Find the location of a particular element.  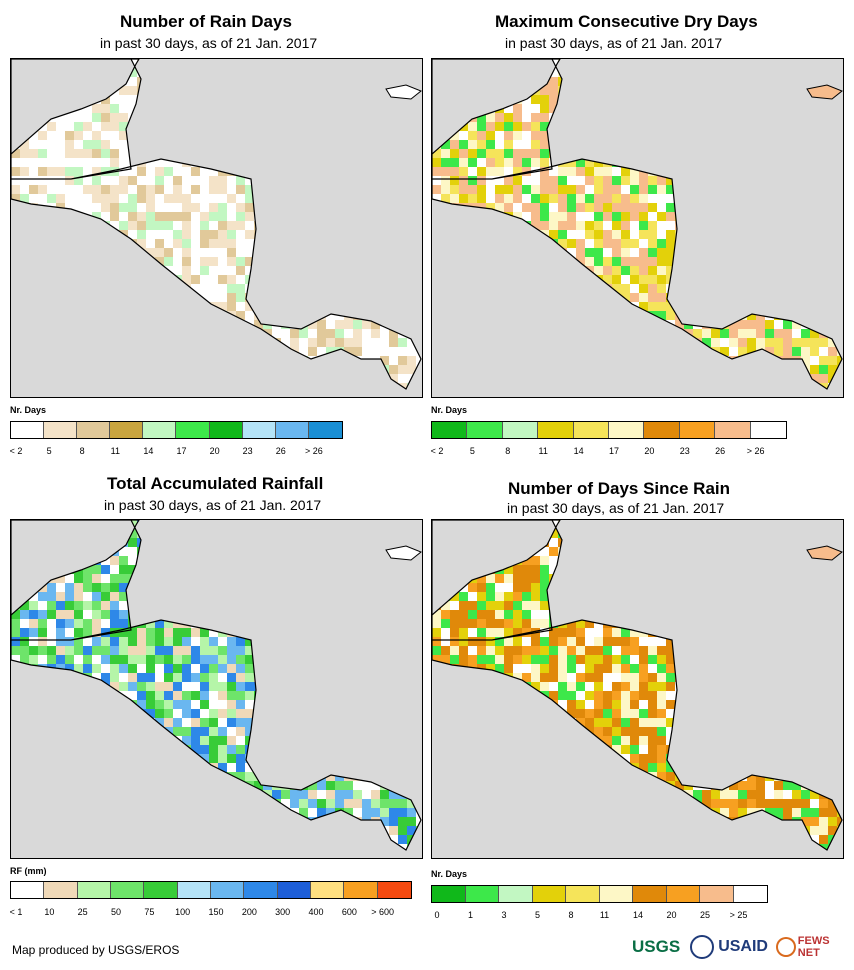

legend-tick-label: 100 is located at coordinates (183, 912).